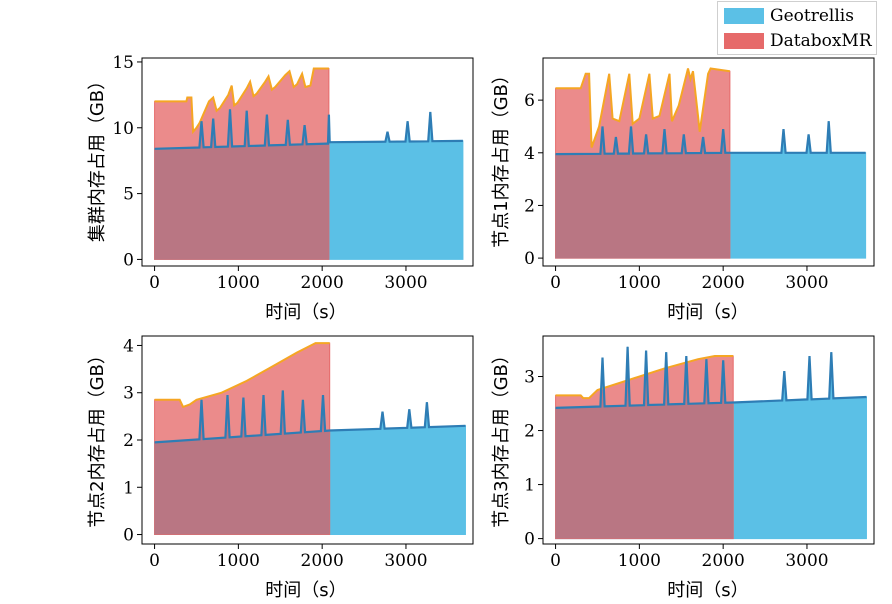 The height and width of the screenshot is (604, 892). I want to click on legend-item-geotrellis: Geotrellis, so click(789, 16).